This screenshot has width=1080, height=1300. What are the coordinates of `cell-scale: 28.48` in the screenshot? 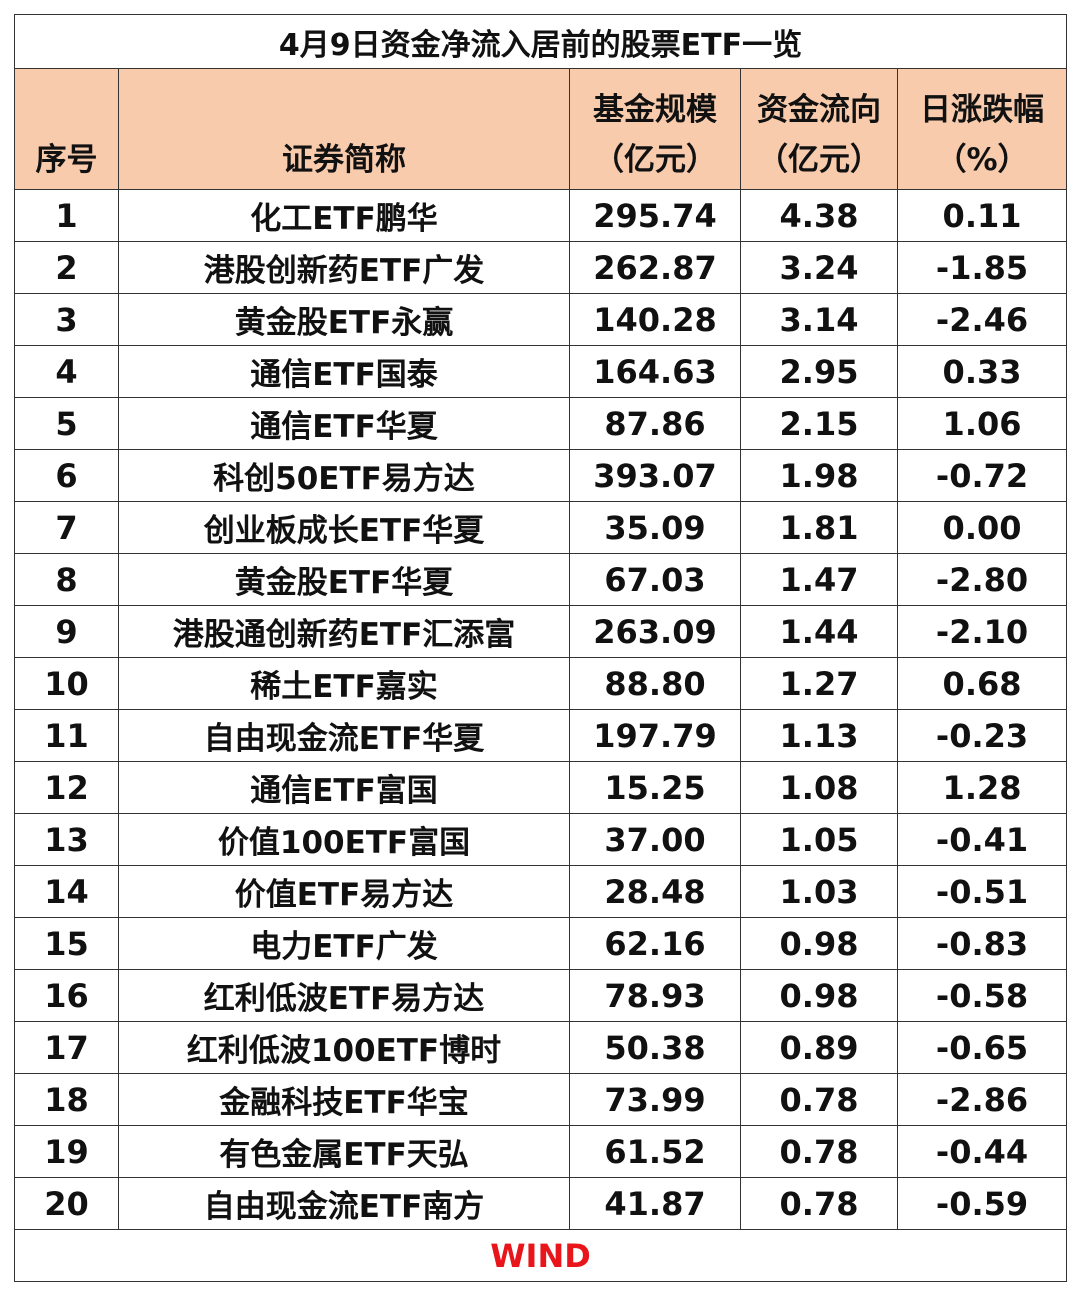 It's located at (655, 891).